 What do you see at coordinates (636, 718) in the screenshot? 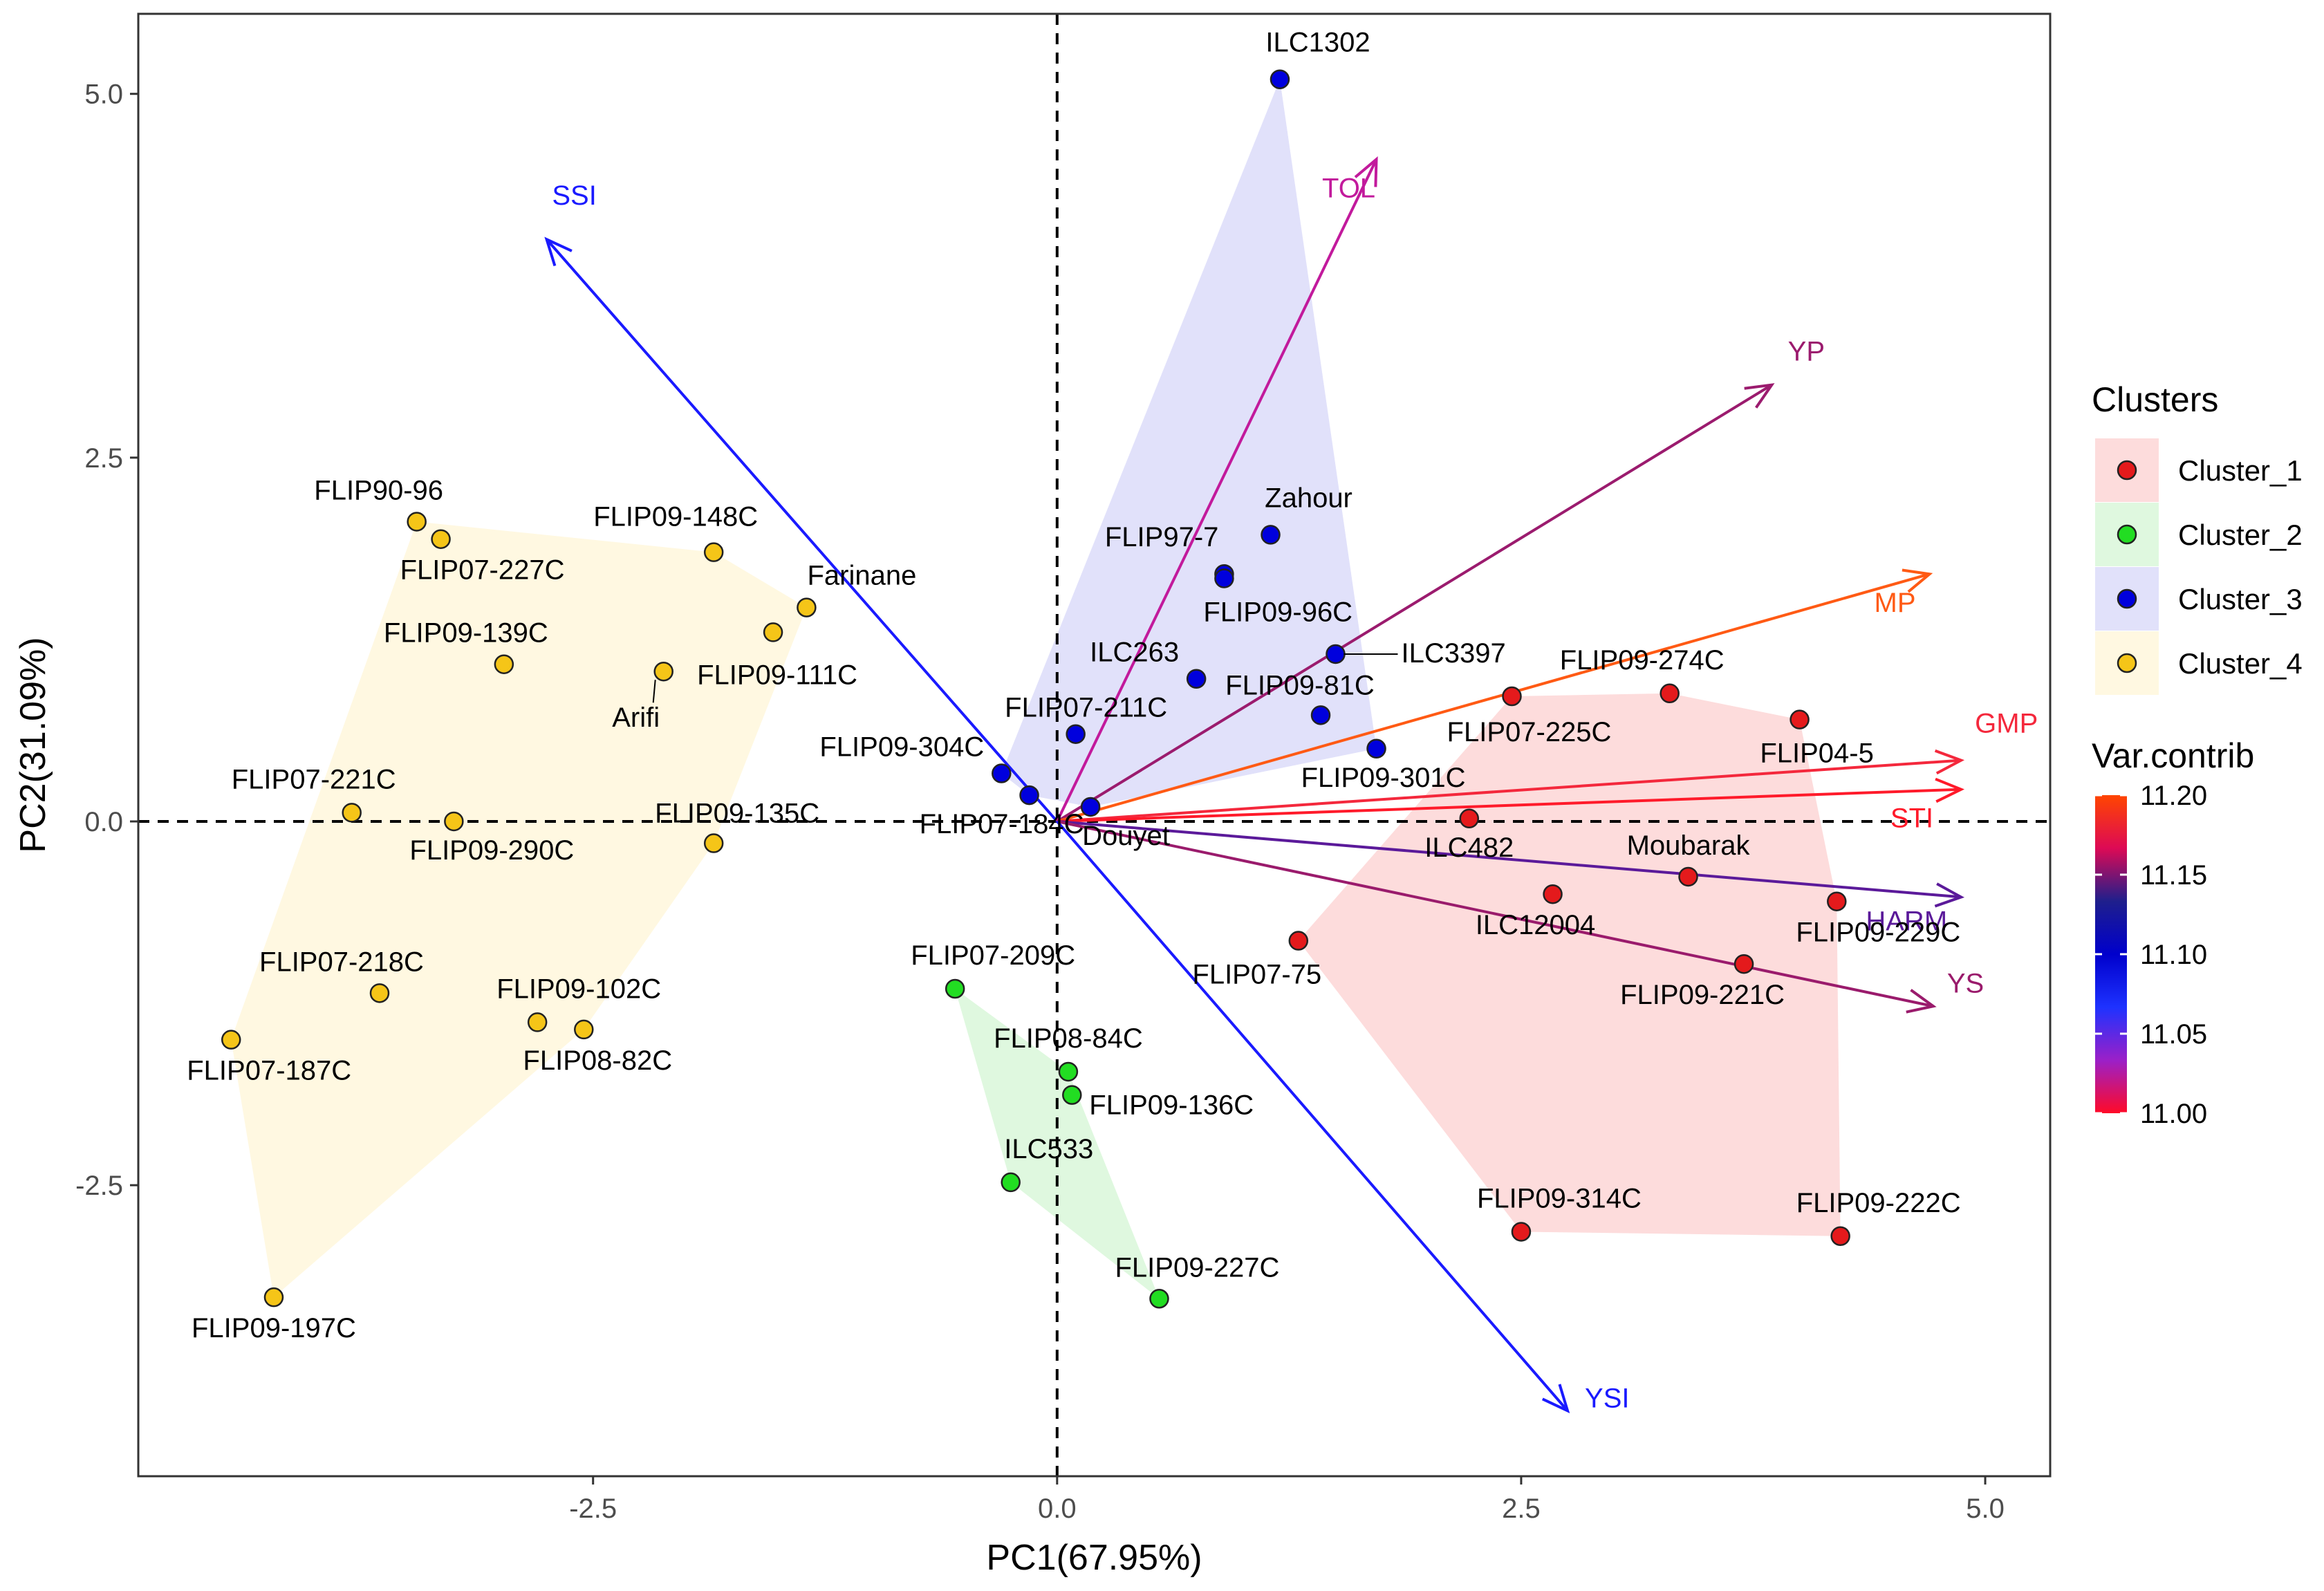
I see `point-label: Arifi` at bounding box center [636, 718].